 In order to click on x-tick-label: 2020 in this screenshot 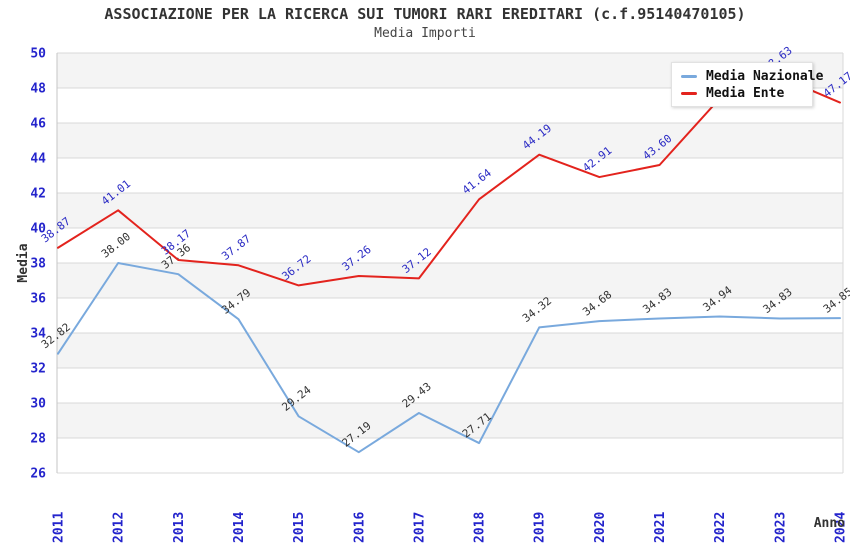, I will do `click(600, 527)`.